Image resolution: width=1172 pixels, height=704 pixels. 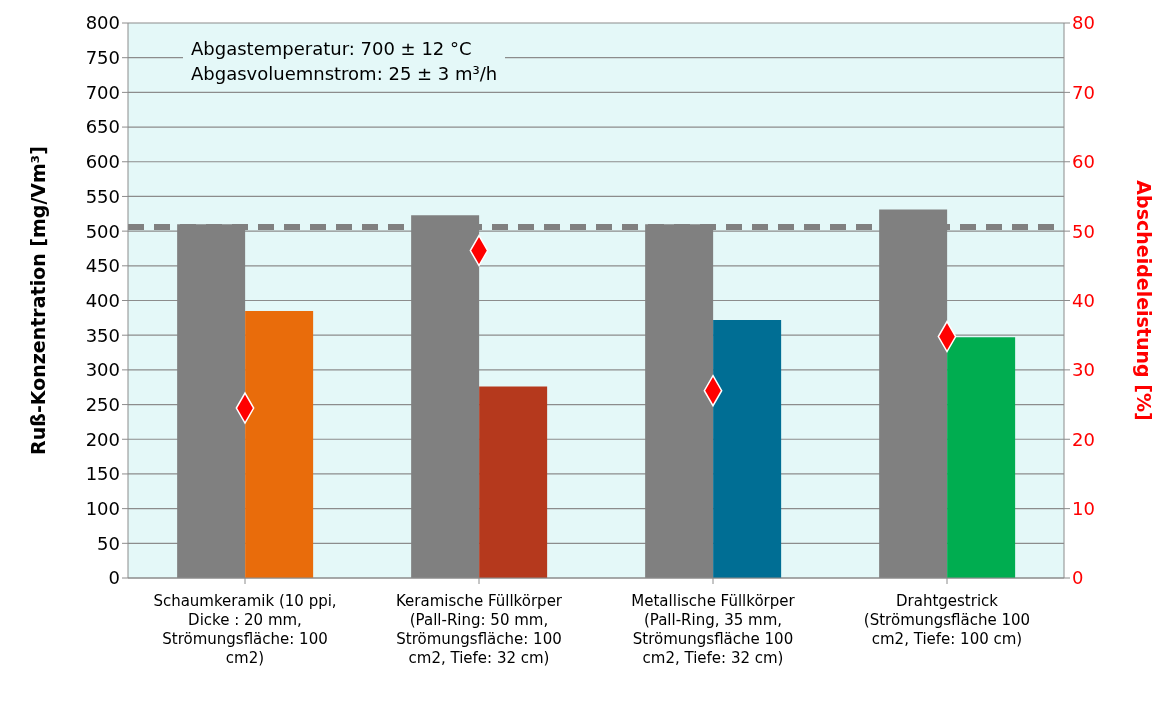 What do you see at coordinates (114, 578) in the screenshot?
I see `y-tick-label: 0` at bounding box center [114, 578].